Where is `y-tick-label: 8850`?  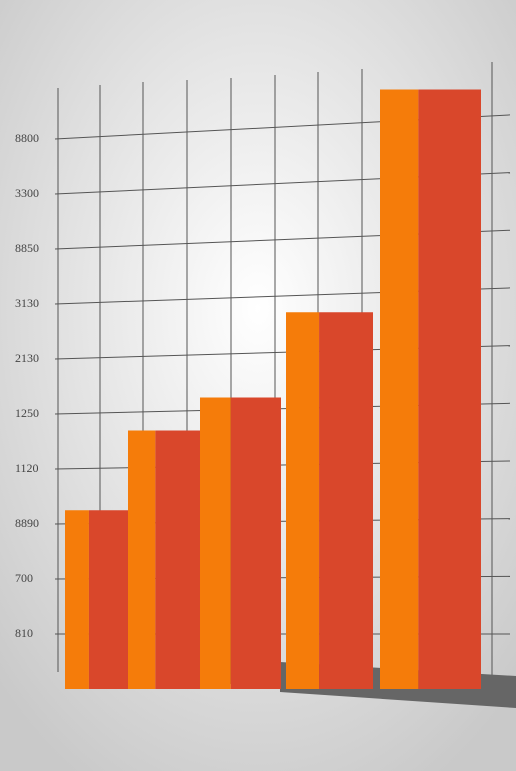
y-tick-label: 8850 is located at coordinates (27, 248).